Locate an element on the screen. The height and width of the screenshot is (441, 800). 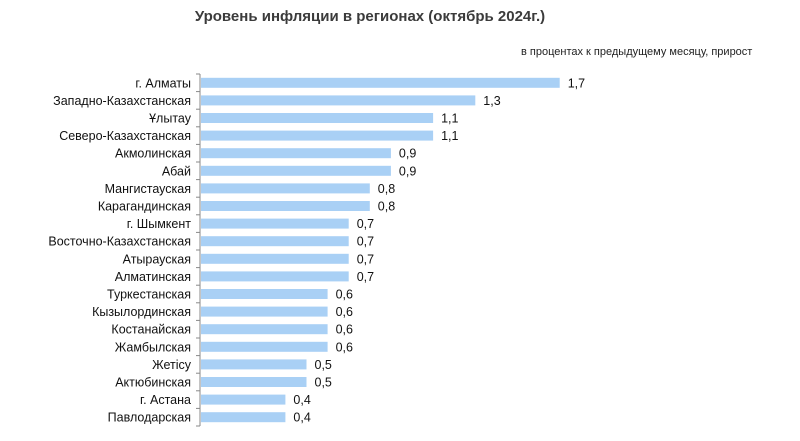
category-label: Ұлытау is located at coordinates (170, 119).